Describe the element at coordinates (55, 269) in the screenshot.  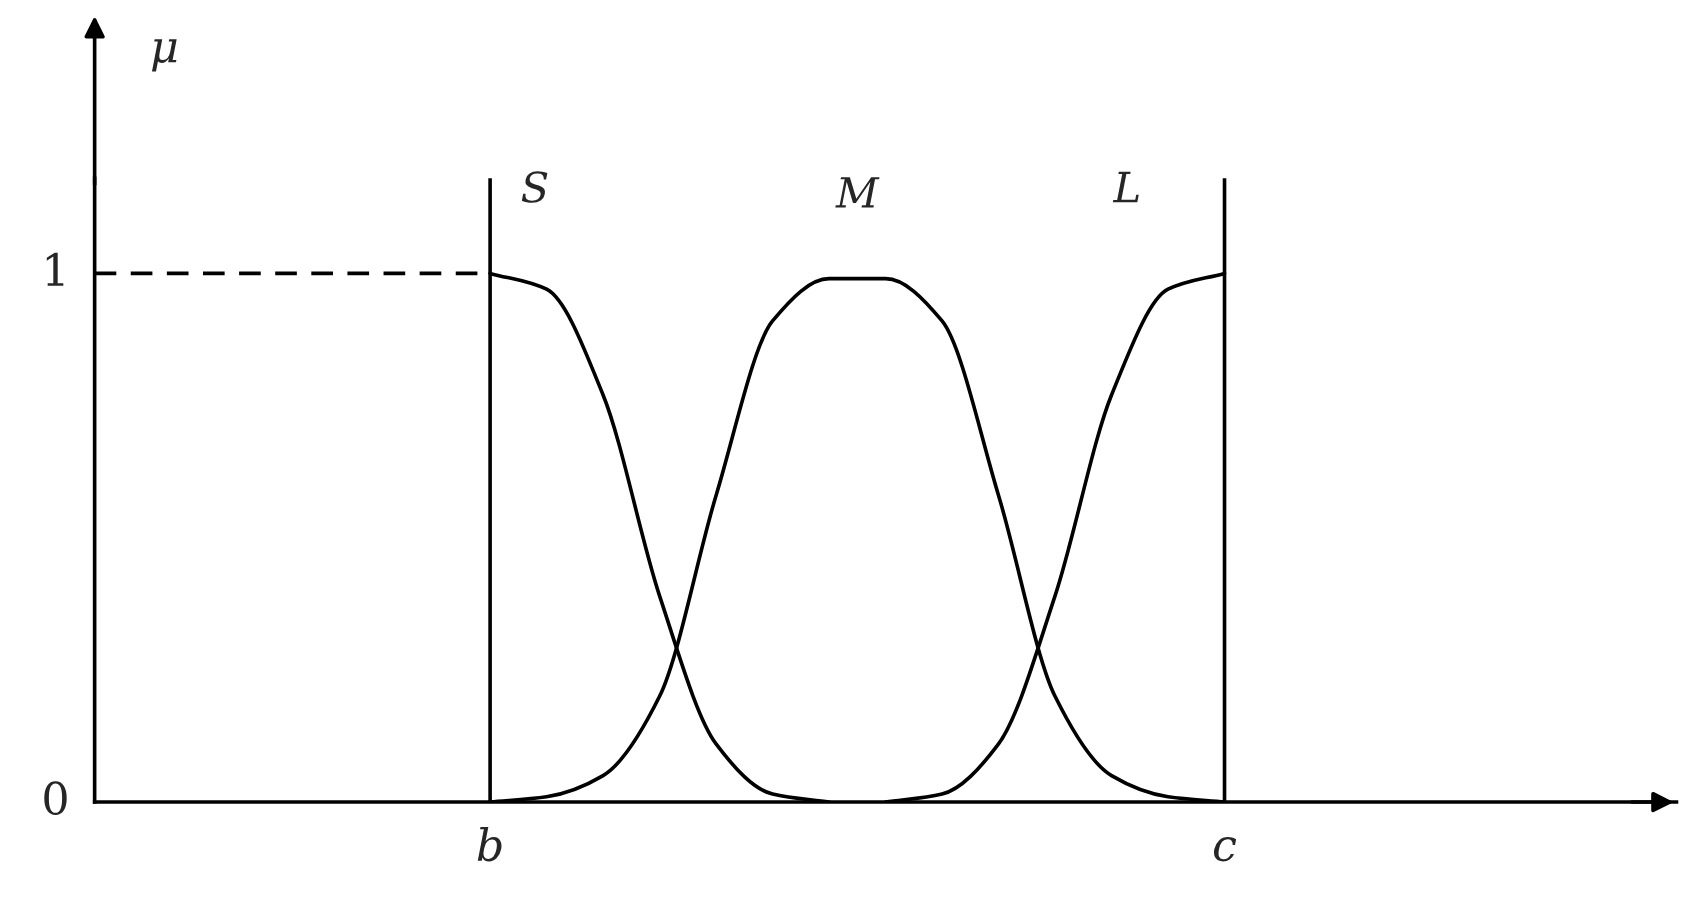
I see `y-tick-label: 1` at that location.